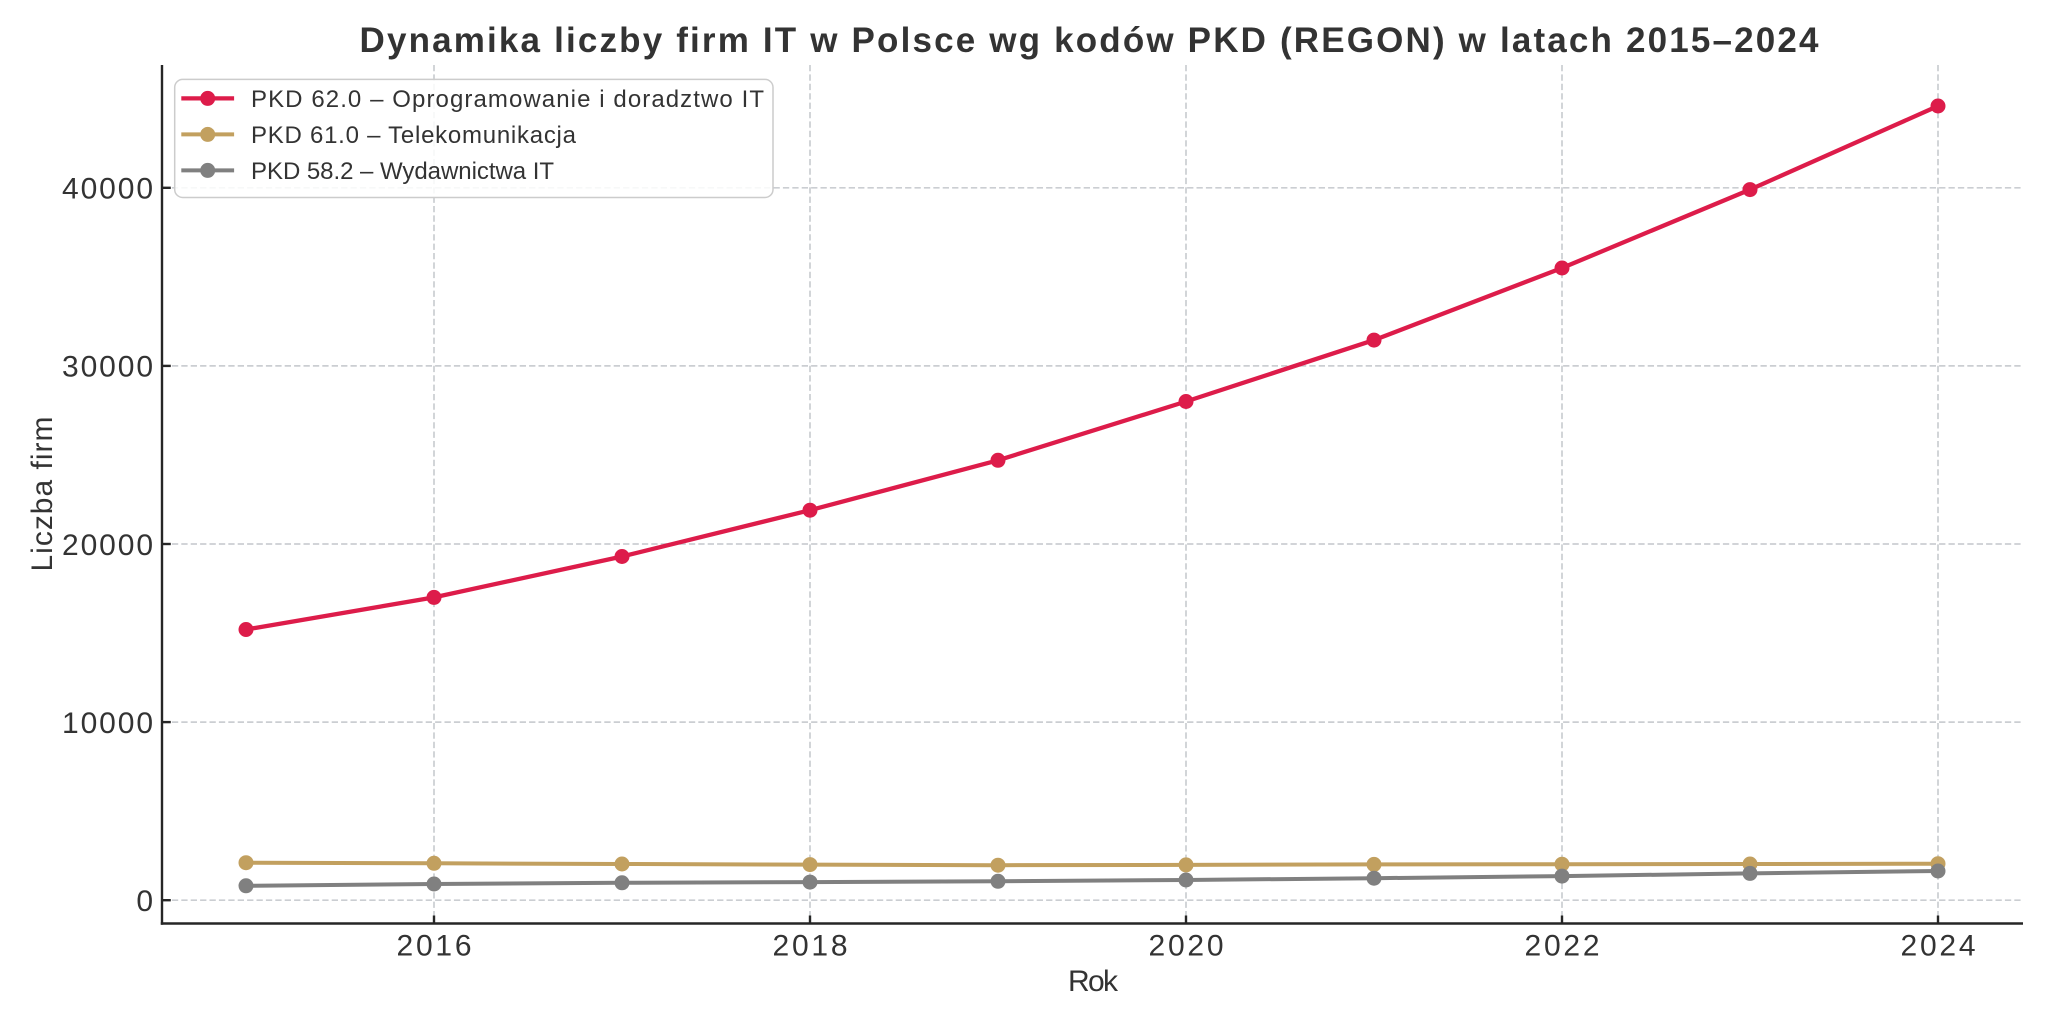 The width and height of the screenshot is (2048, 1024). I want to click on svg-text: 10000, so click(107, 723).